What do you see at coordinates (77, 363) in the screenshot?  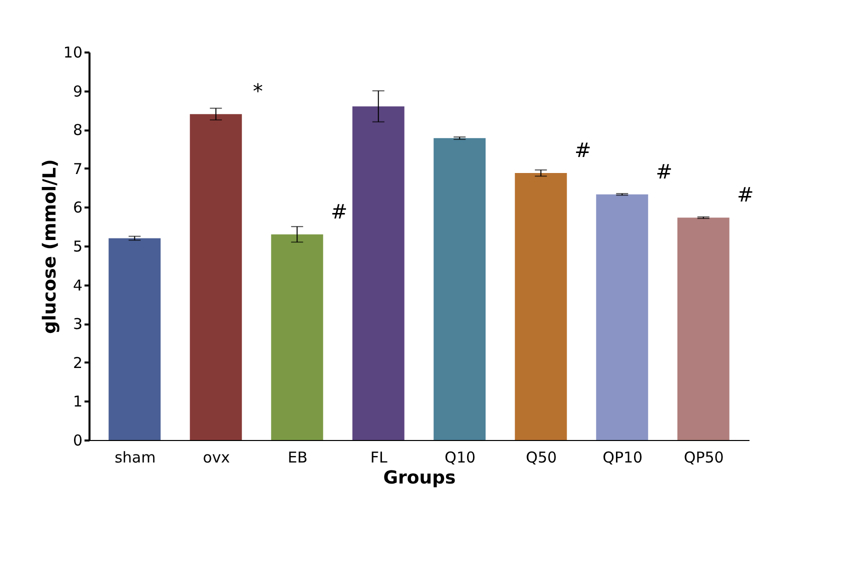 I see `y-tick-label: 2` at bounding box center [77, 363].